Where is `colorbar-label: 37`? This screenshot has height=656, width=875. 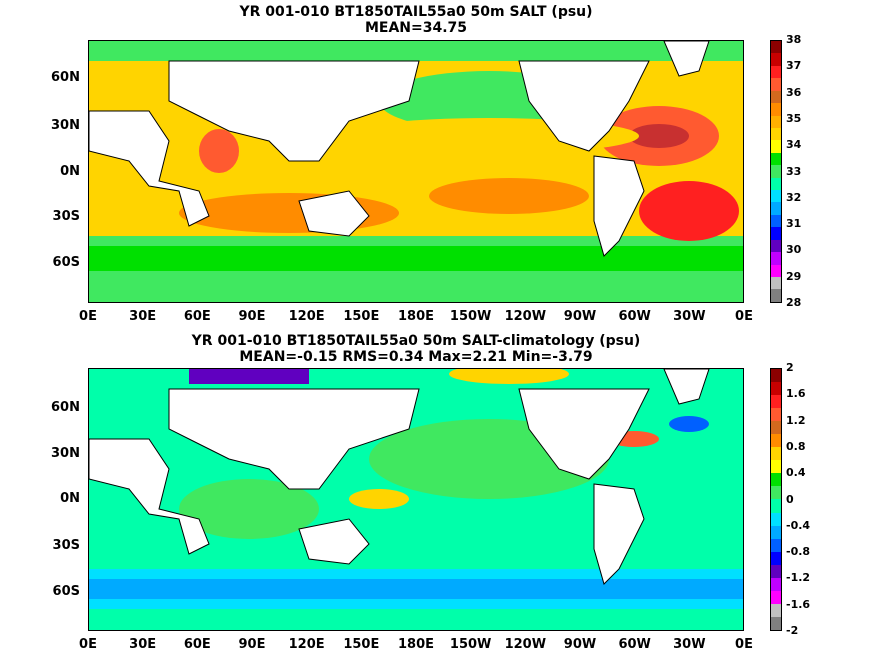
colorbar-label: 37 is located at coordinates (794, 66).